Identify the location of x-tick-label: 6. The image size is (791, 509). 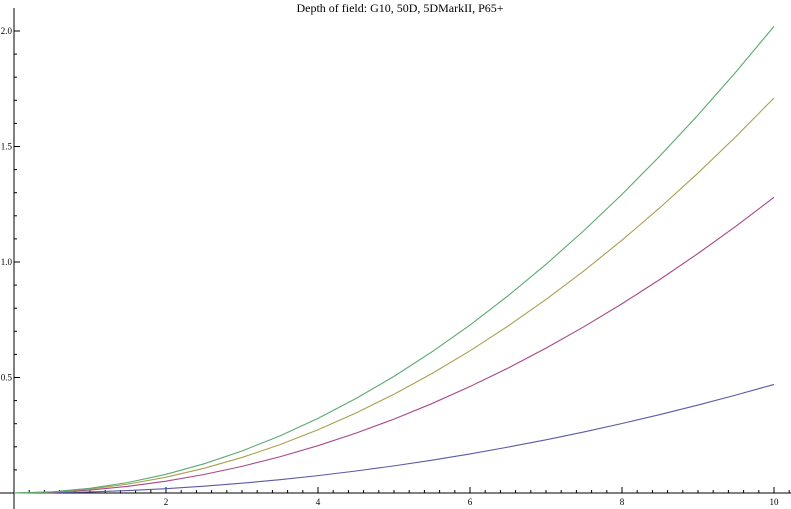
(470, 502).